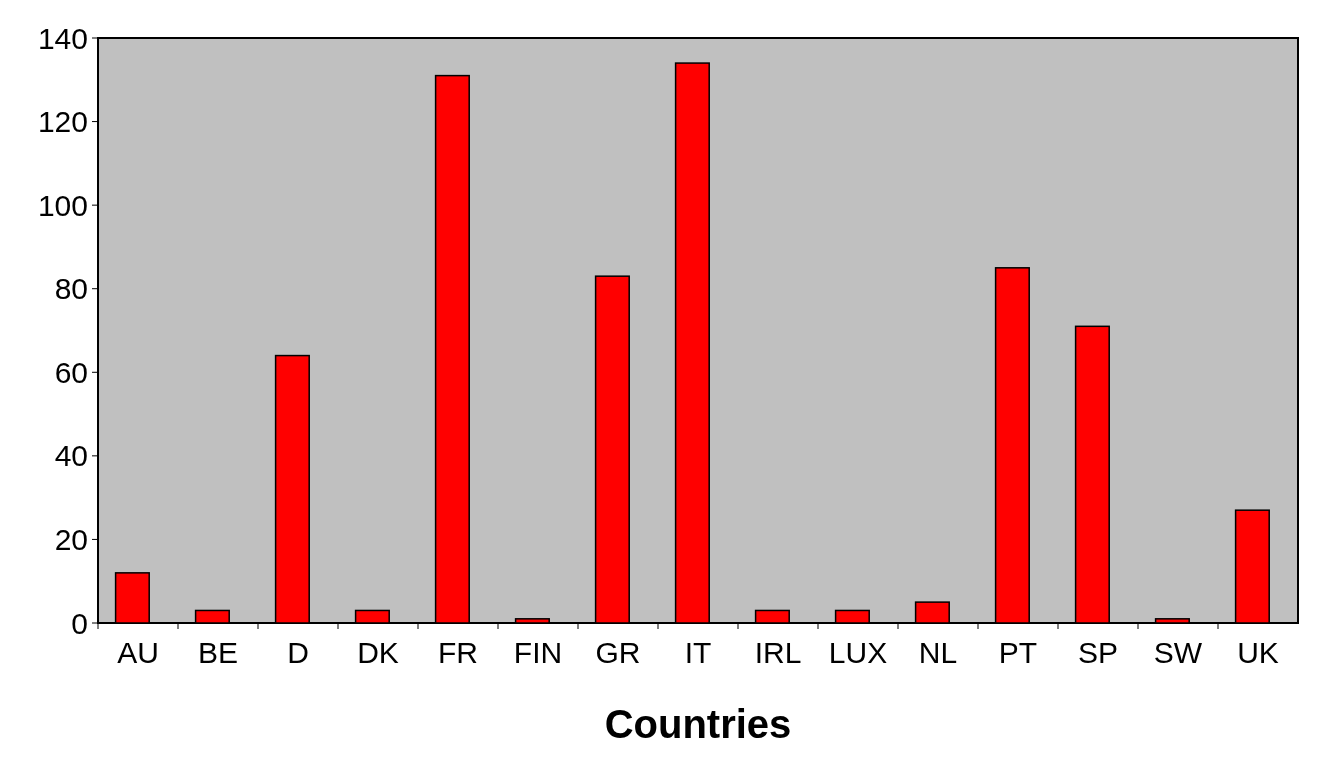 The image size is (1325, 760). What do you see at coordinates (298, 652) in the screenshot?
I see `x-tick-label: D` at bounding box center [298, 652].